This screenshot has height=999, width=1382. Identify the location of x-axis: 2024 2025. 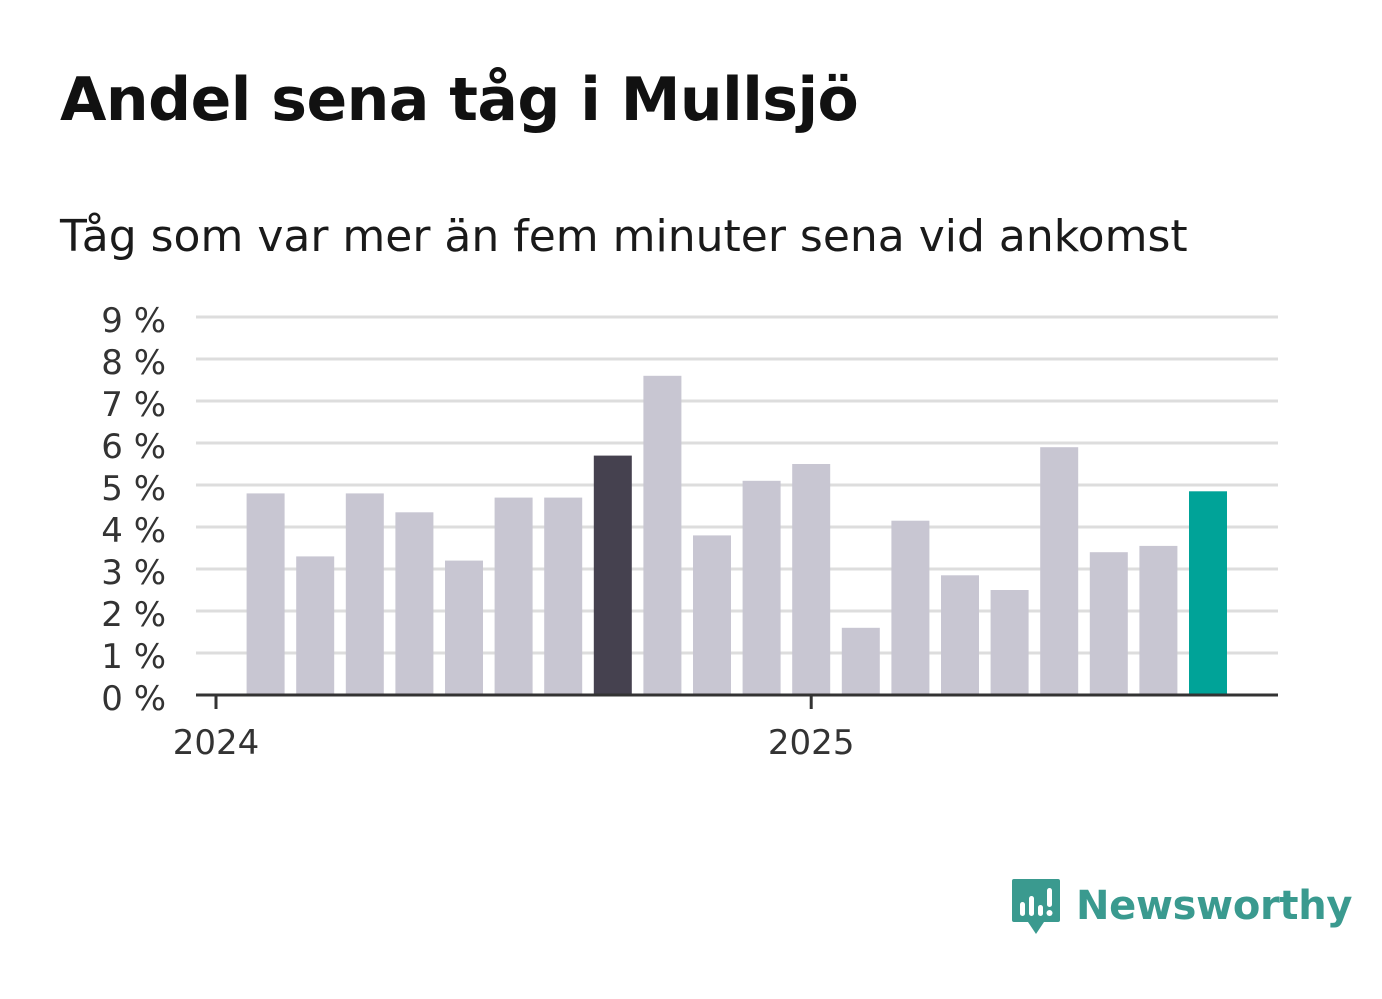
(725, 728).